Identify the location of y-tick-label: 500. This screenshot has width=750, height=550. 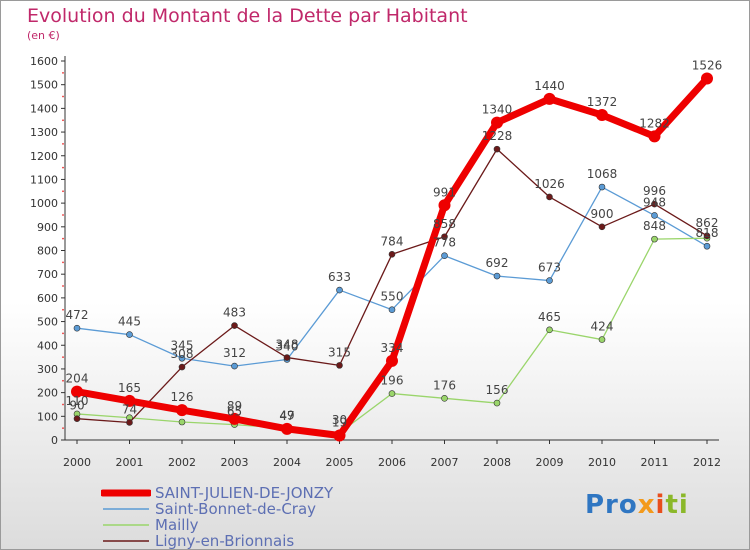
(47, 322).